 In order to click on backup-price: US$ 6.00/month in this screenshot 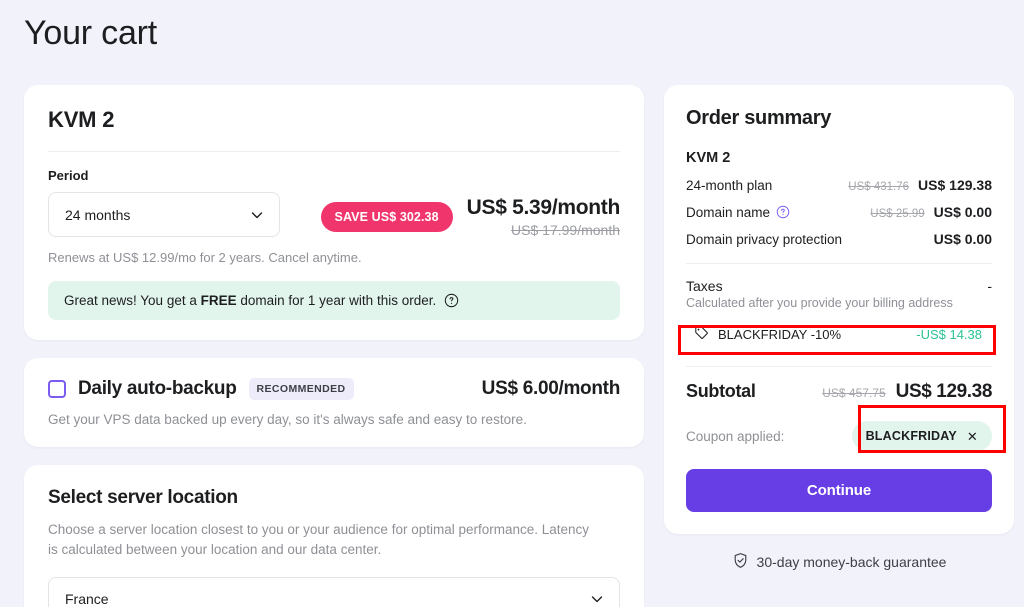, I will do `click(551, 388)`.